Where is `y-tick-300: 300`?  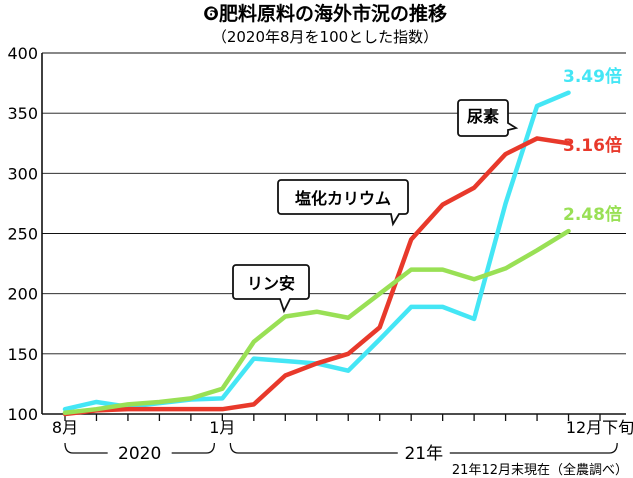
y-tick-300: 300 is located at coordinates (22, 173).